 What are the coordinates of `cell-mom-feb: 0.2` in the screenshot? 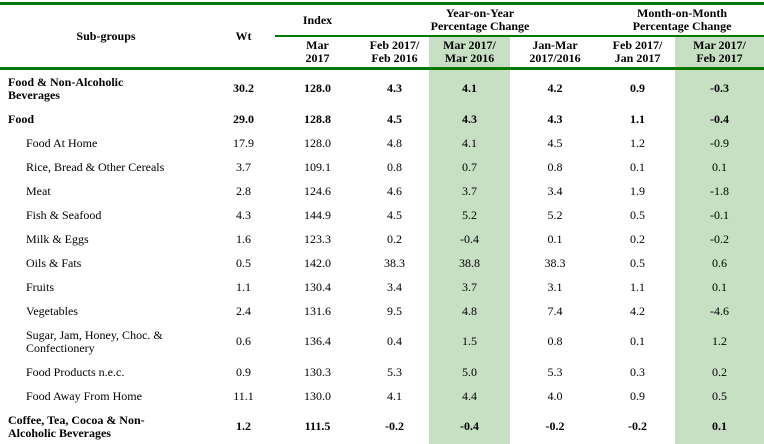 It's located at (638, 238).